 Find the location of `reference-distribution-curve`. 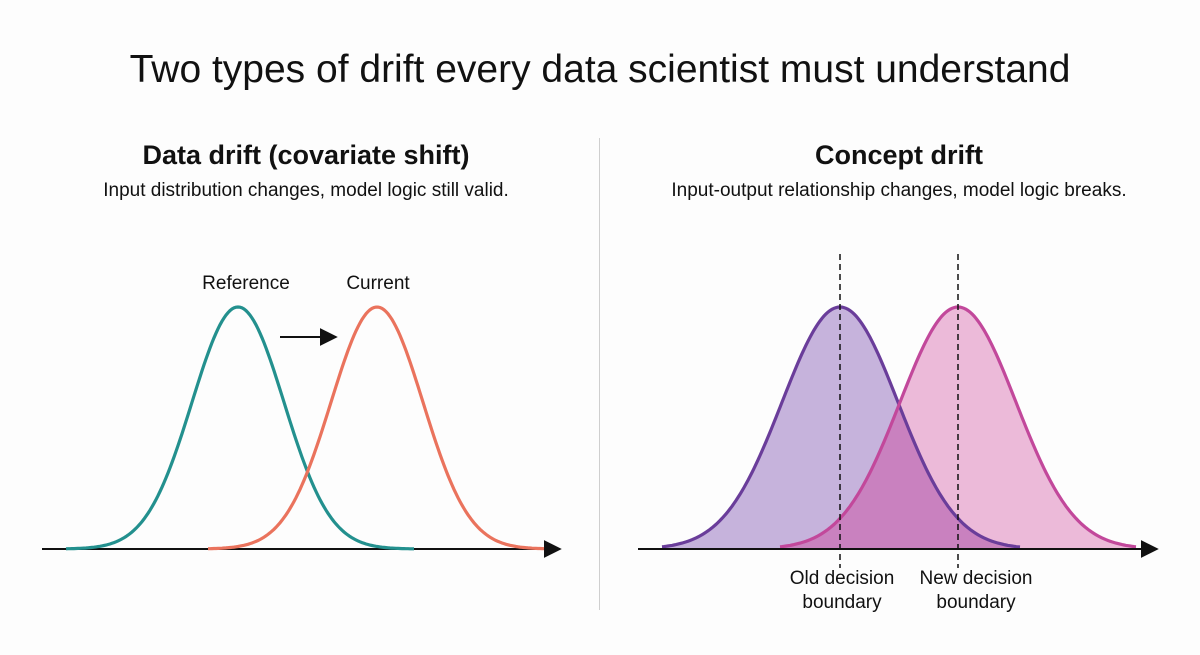

reference-distribution-curve is located at coordinates (239, 428).